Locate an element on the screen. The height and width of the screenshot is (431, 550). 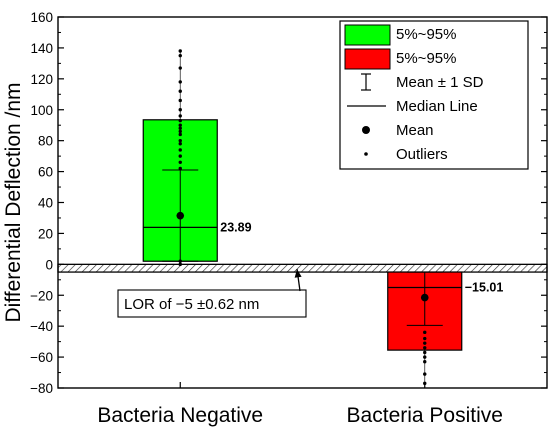
lor-arrow-head is located at coordinates (298, 273).